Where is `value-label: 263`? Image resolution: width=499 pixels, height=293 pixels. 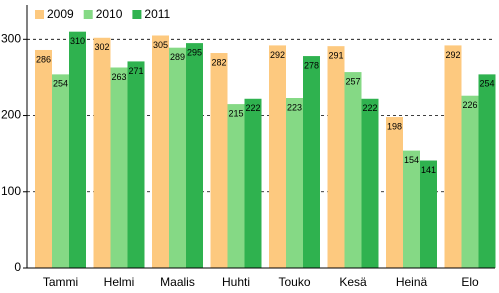
value-label: 263 is located at coordinates (118, 77).